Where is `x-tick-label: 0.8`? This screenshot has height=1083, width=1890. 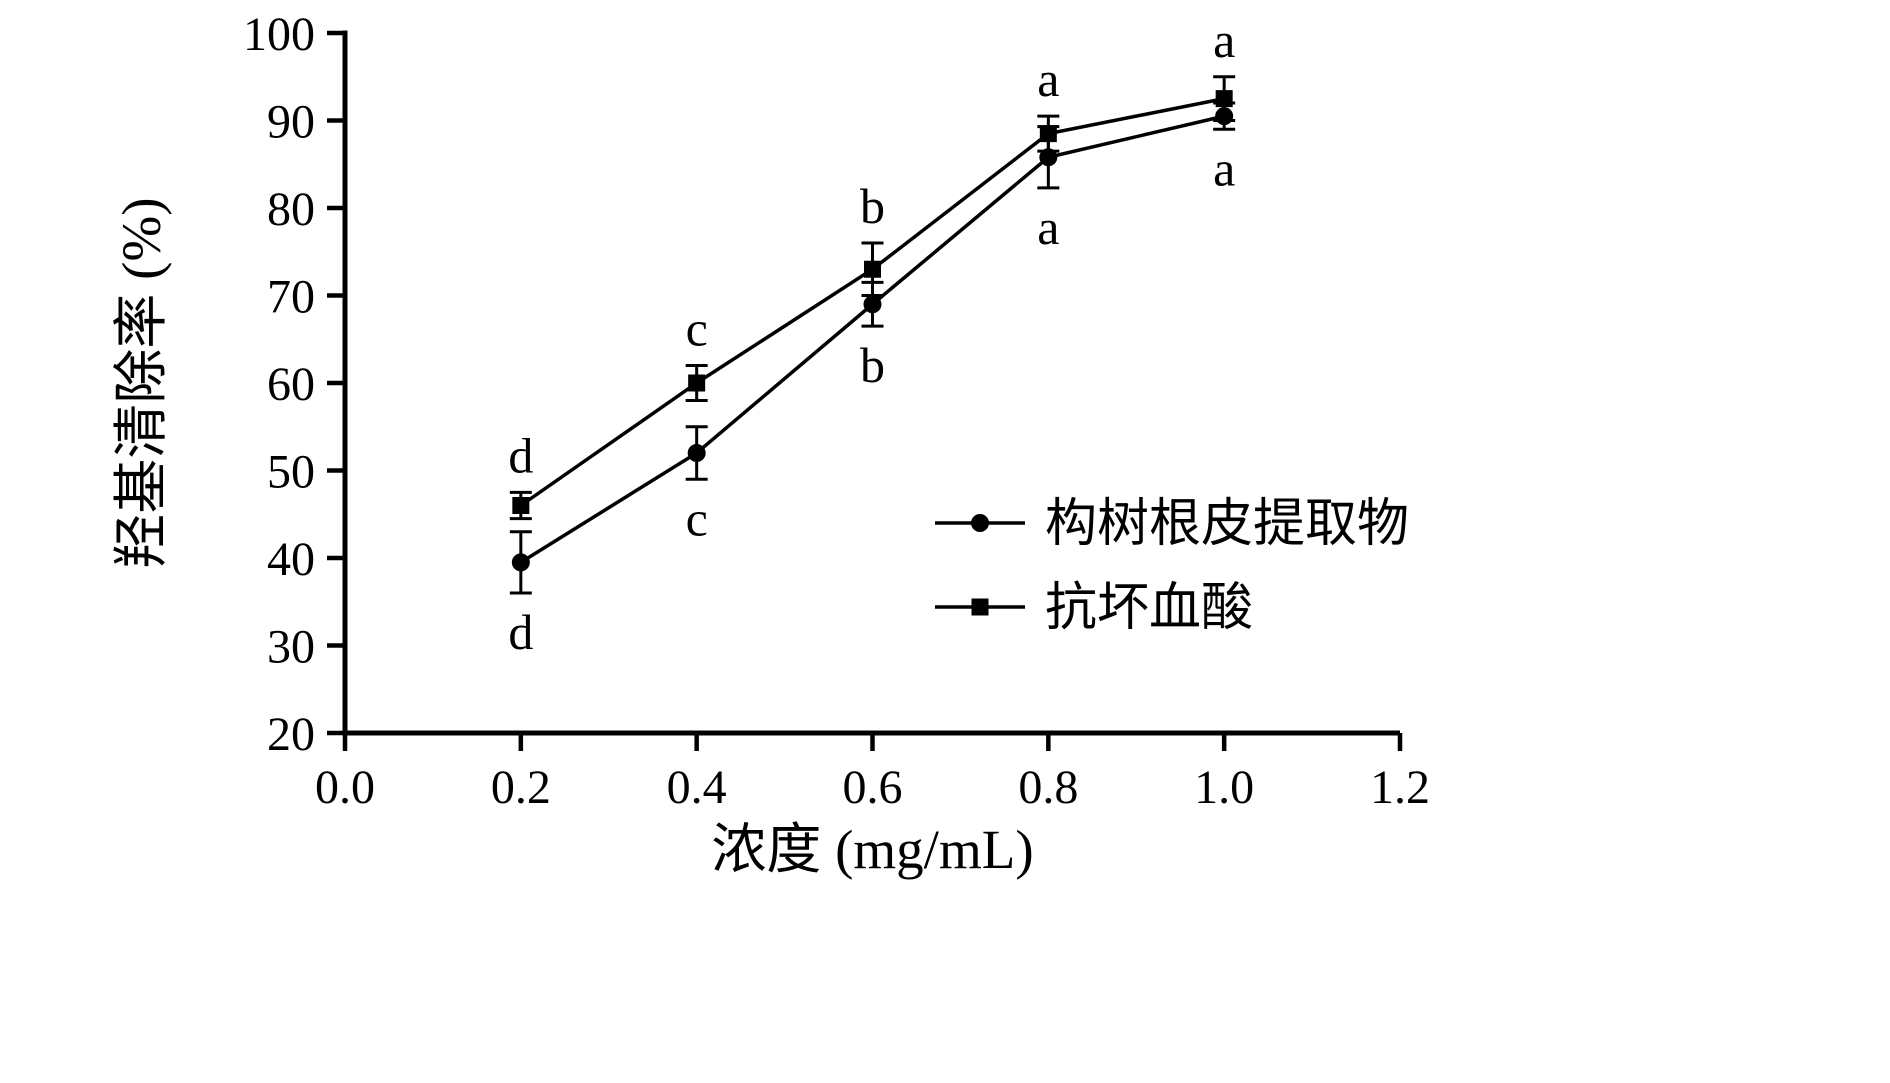 x-tick-label: 0.8 is located at coordinates (1048, 787).